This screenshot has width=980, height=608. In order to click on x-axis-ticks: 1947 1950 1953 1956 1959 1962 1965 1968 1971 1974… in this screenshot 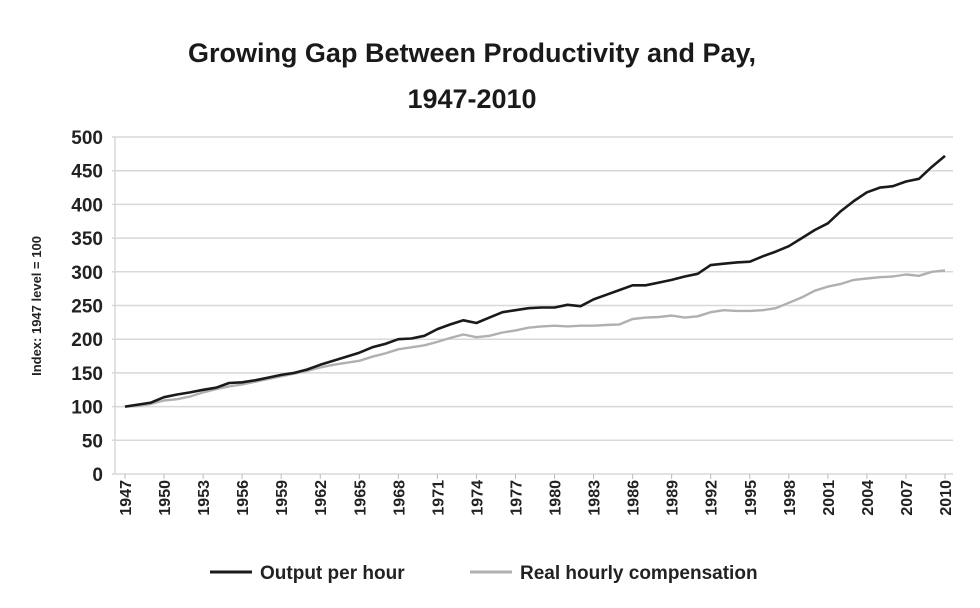, I will do `click(536, 495)`.